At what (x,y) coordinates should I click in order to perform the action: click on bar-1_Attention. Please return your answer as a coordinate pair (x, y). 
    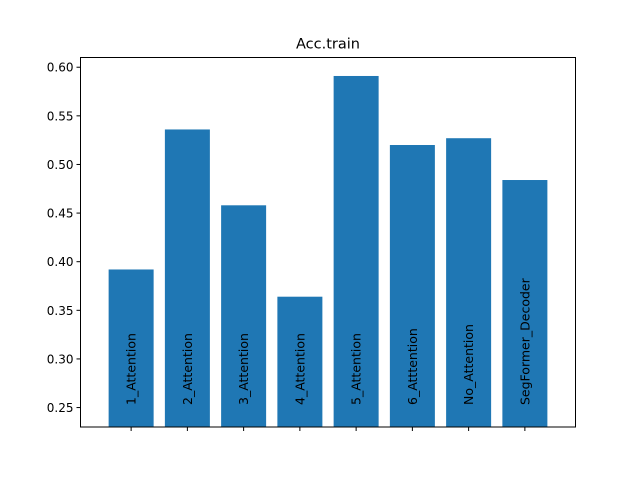
    Looking at the image, I should click on (131, 348).